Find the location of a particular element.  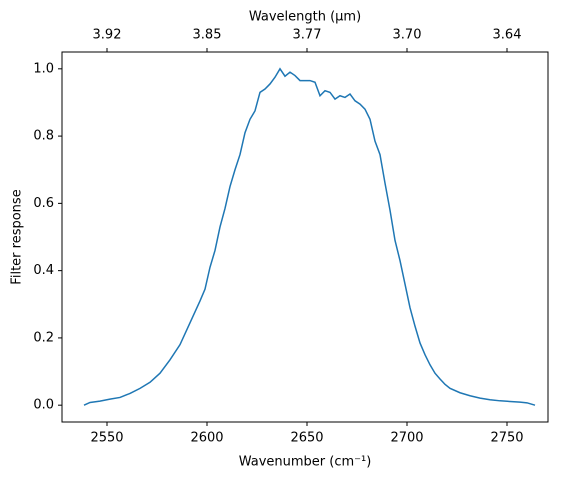

x2-tick-label: 3.92 is located at coordinates (107, 35).